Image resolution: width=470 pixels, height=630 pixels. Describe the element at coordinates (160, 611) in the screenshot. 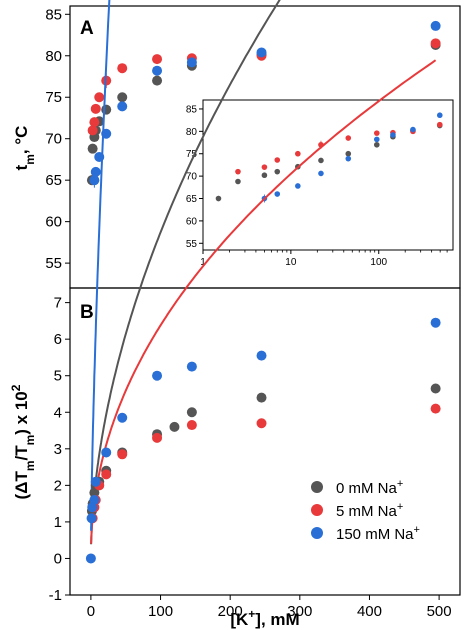

I see `panel-b-x-tick-label: 100` at that location.